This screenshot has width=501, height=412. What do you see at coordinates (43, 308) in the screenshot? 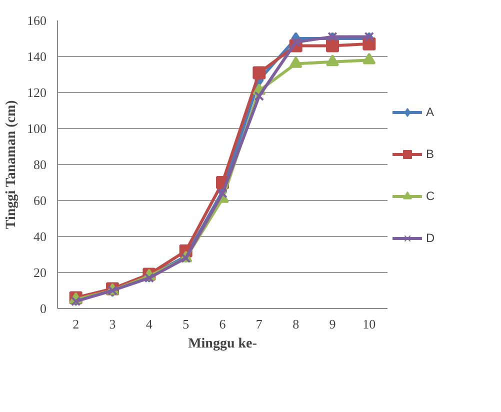
I see `y-tick-label: 0` at bounding box center [43, 308].